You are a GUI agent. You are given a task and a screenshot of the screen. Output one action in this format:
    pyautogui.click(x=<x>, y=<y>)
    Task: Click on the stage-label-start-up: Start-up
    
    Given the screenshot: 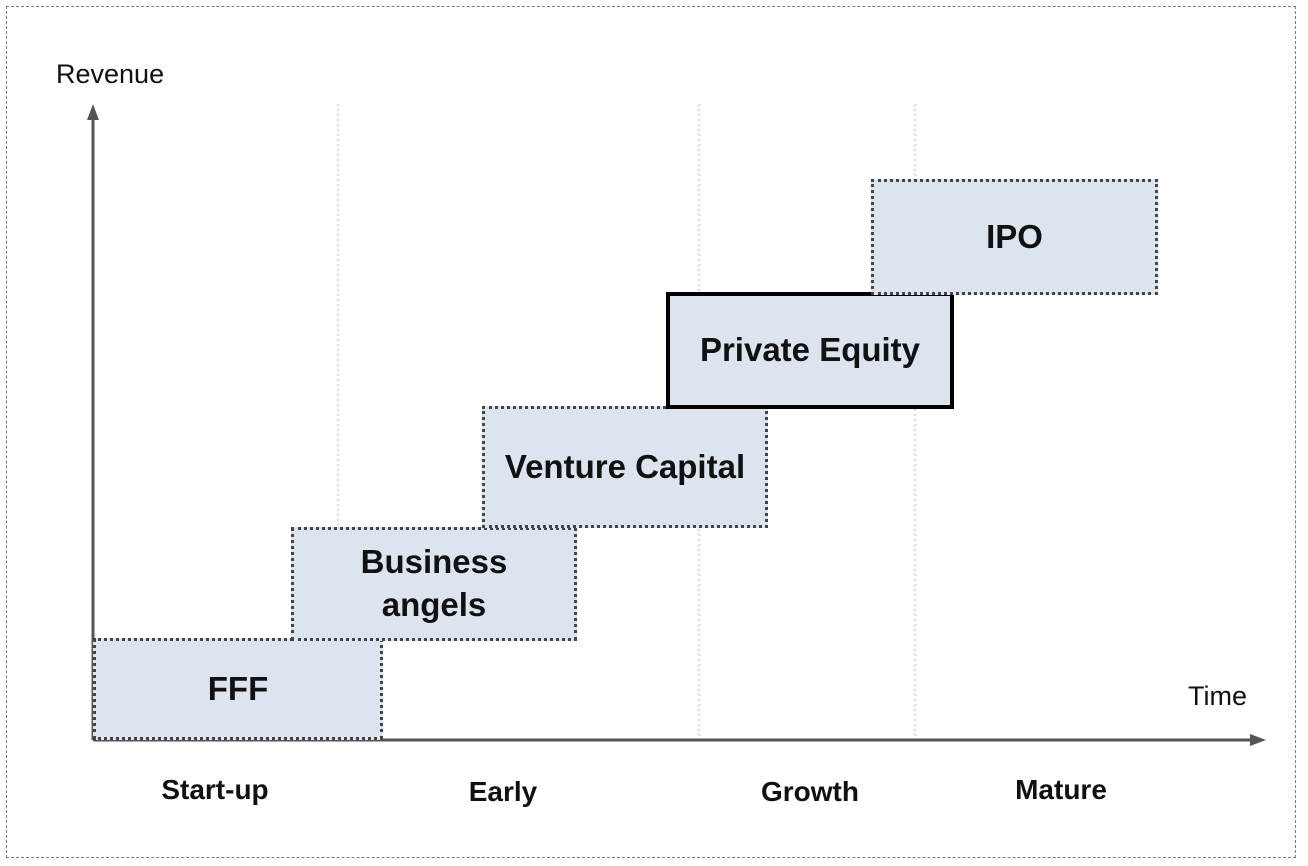 What is the action you would take?
    pyautogui.click(x=215, y=789)
    